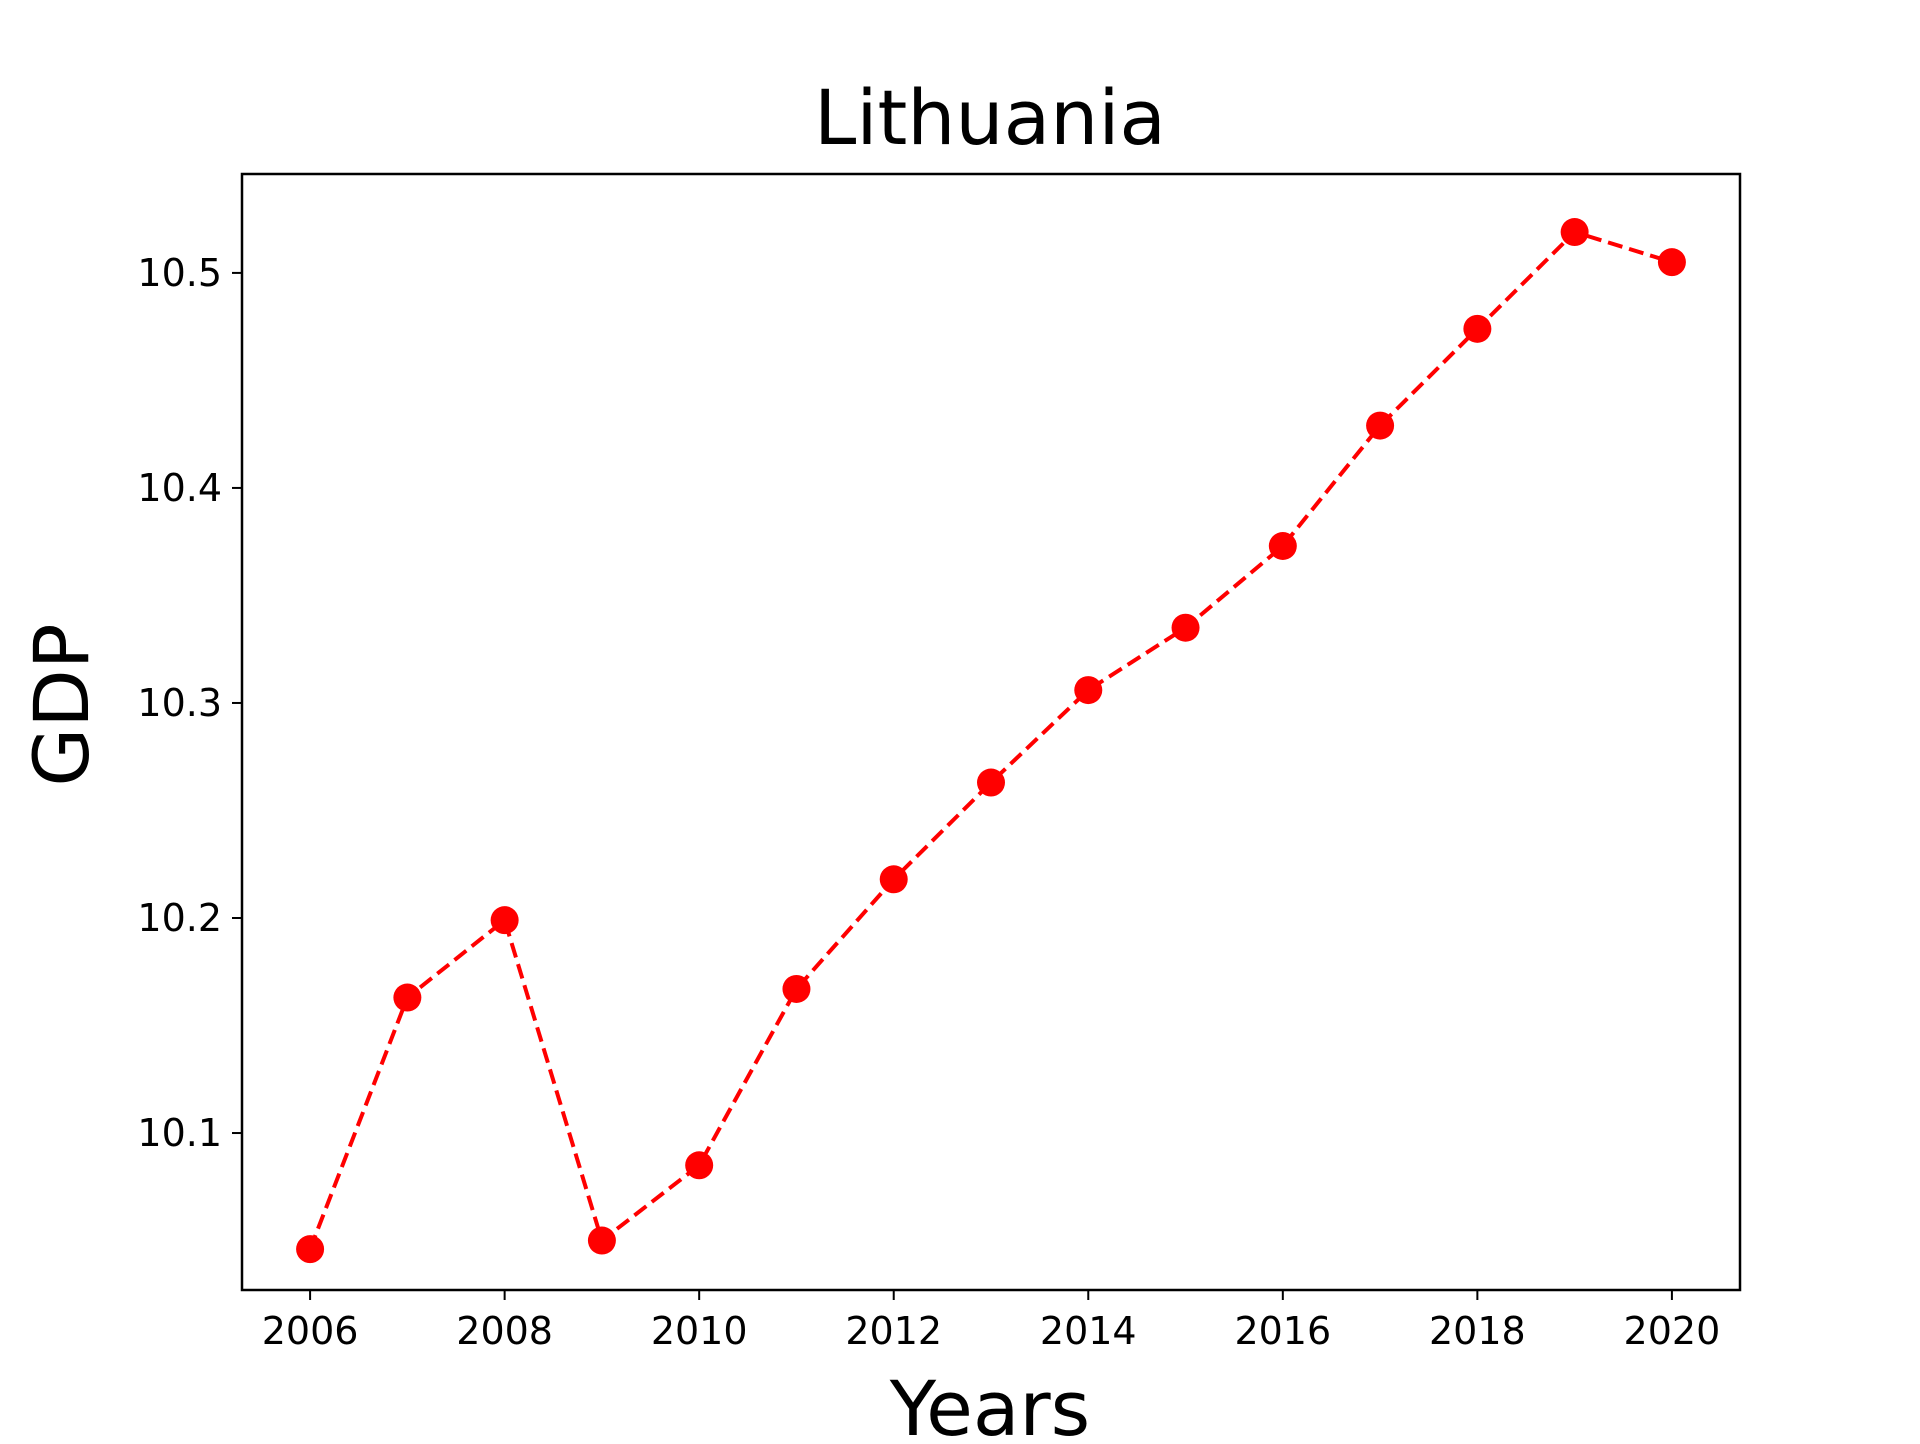 The height and width of the screenshot is (1444, 1920). Describe the element at coordinates (990, 117) in the screenshot. I see `chart-title: Lithuania` at that location.